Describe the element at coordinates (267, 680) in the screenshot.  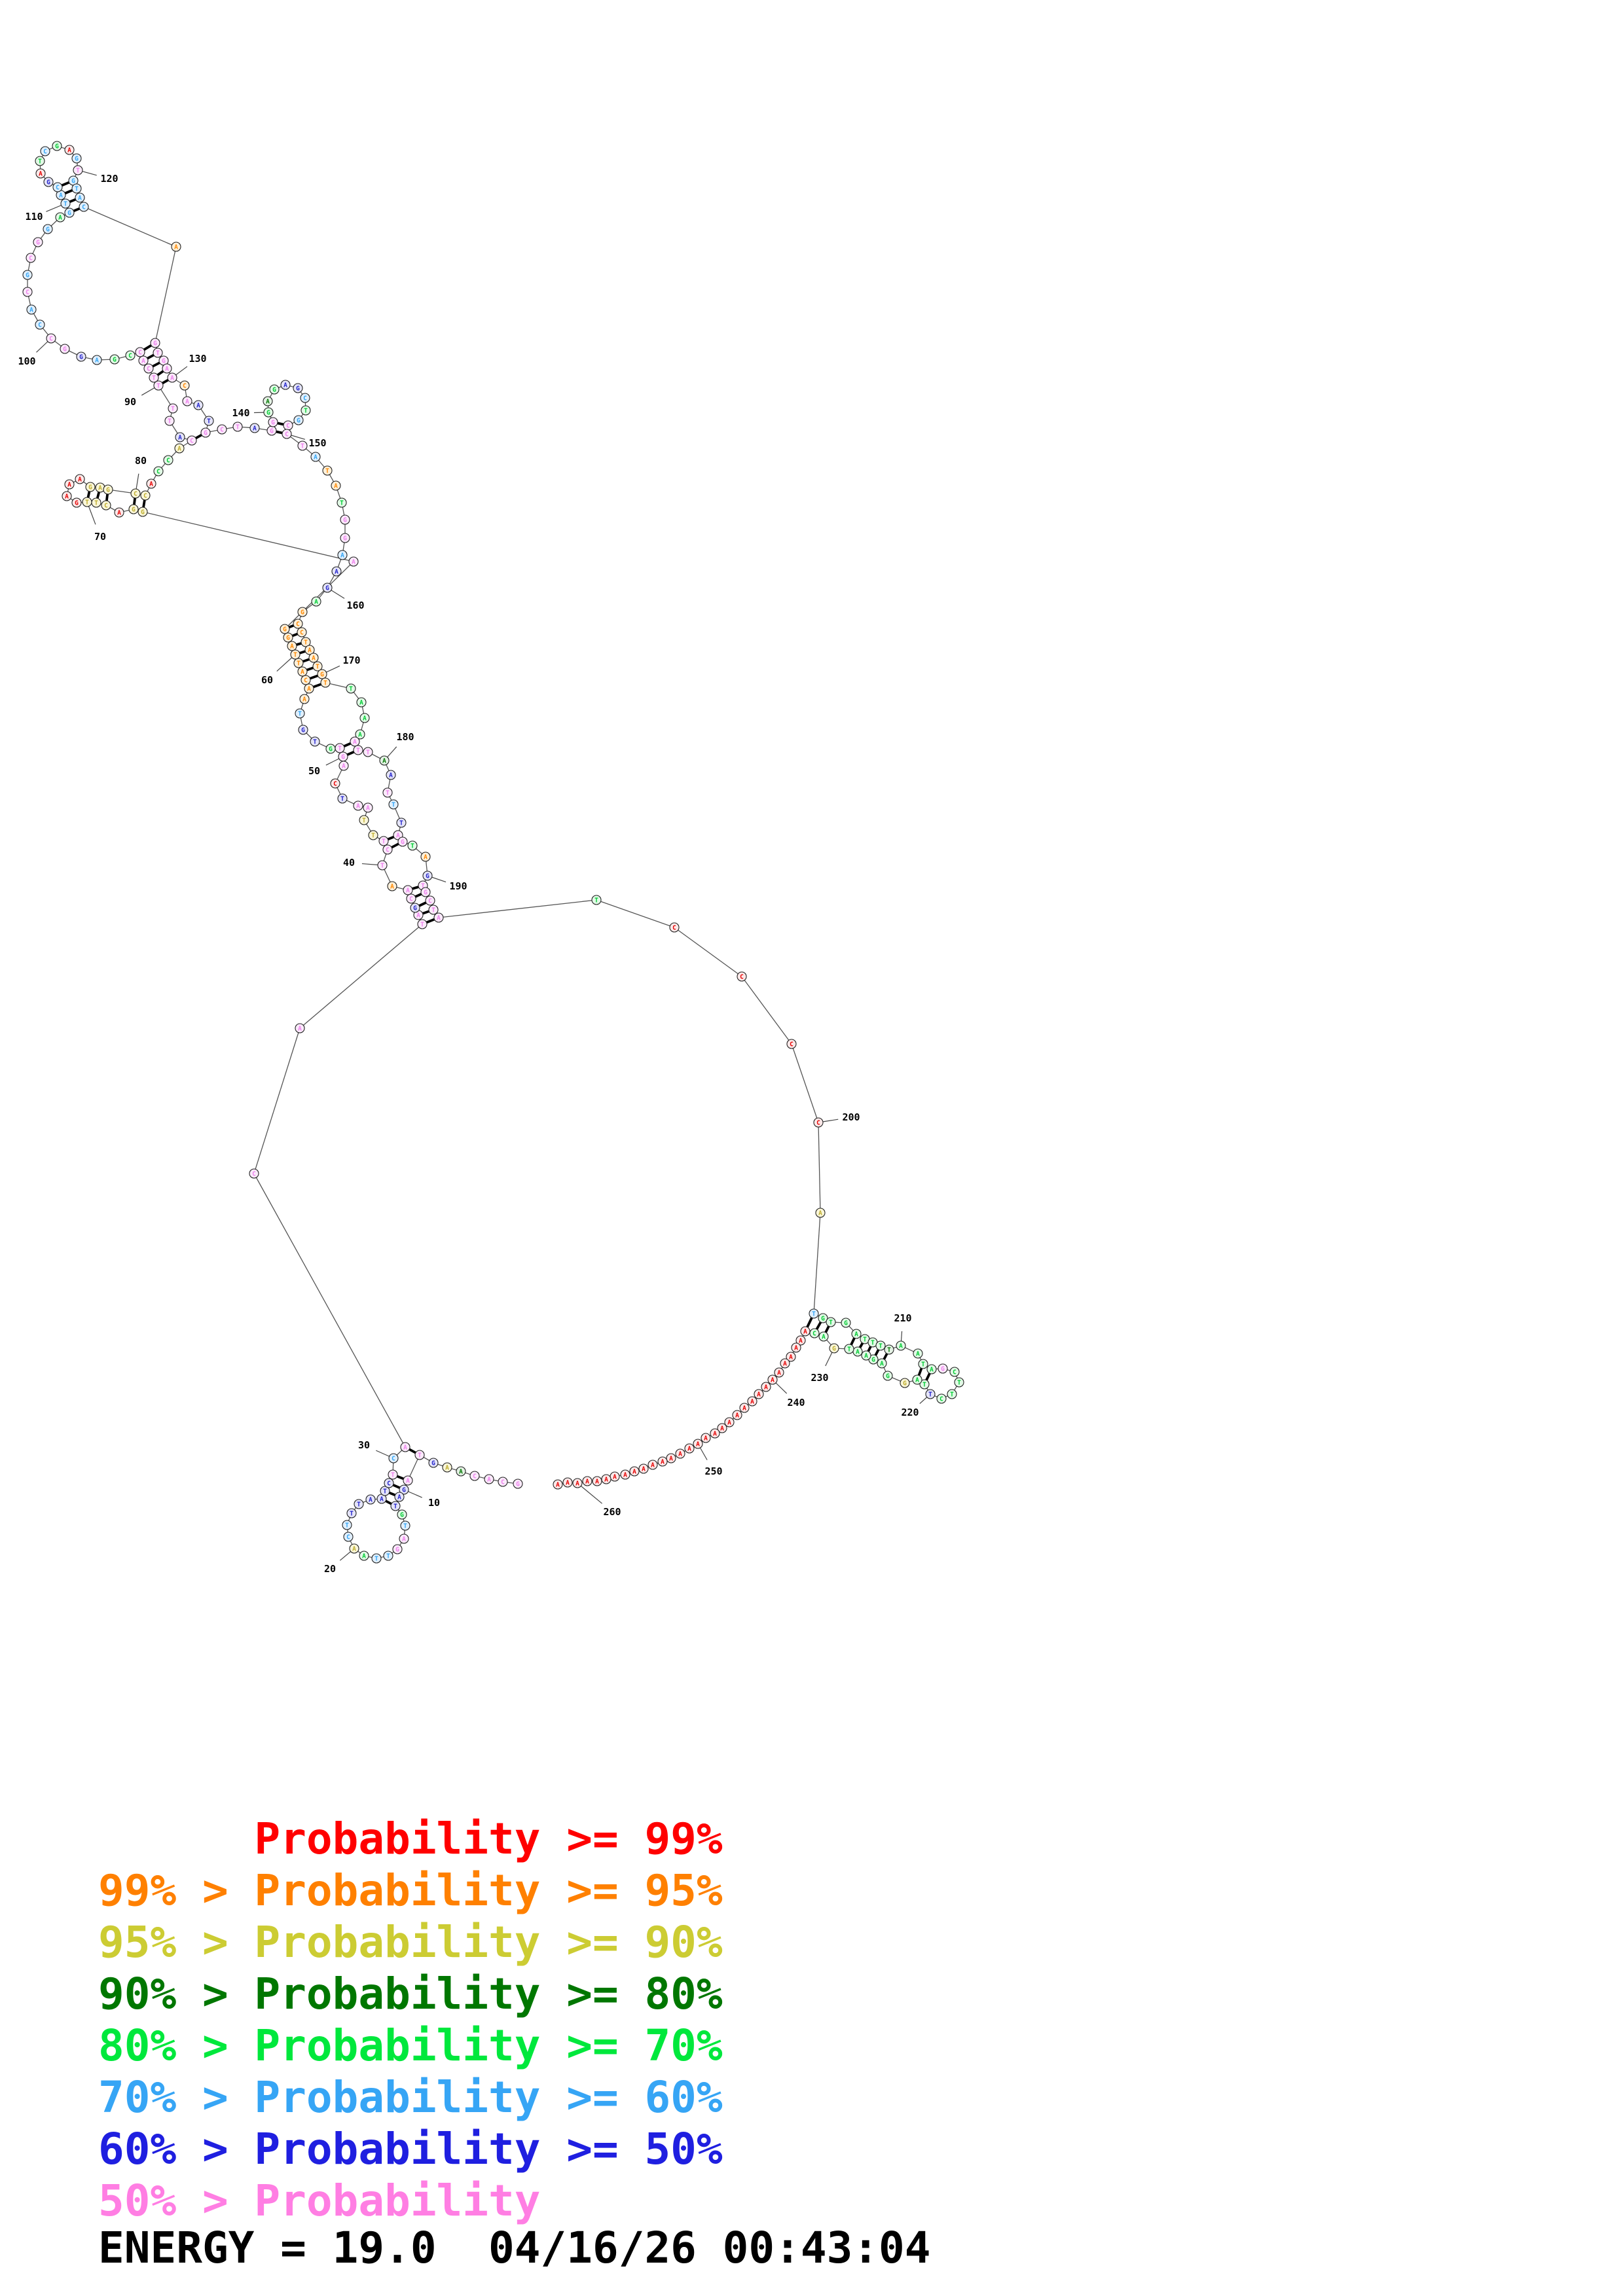
I see `position-label: 60` at that location.